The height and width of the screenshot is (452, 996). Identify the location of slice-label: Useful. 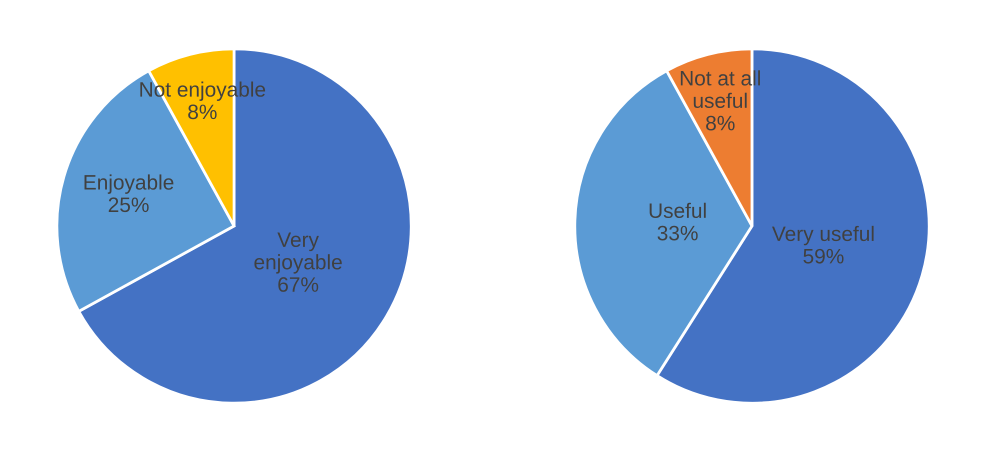
(678, 210).